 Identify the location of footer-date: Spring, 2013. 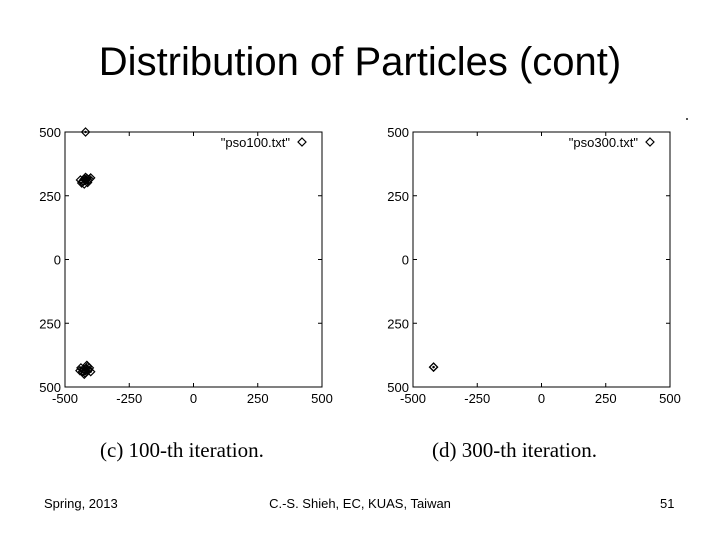
(81, 503).